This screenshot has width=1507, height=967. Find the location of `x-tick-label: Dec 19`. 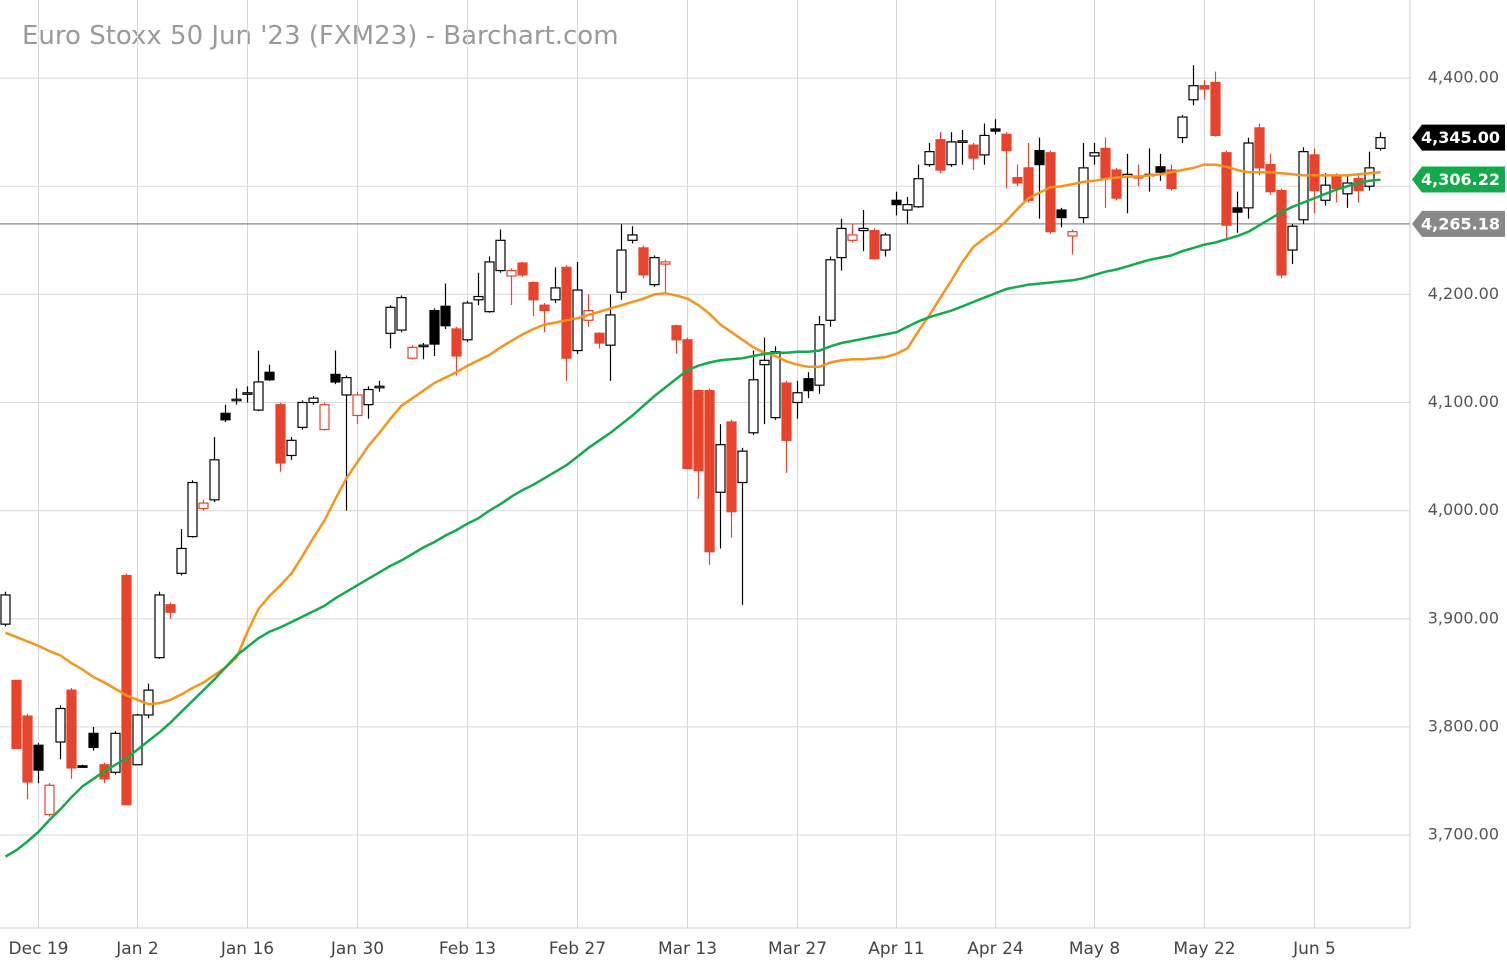

x-tick-label: Dec 19 is located at coordinates (39, 949).